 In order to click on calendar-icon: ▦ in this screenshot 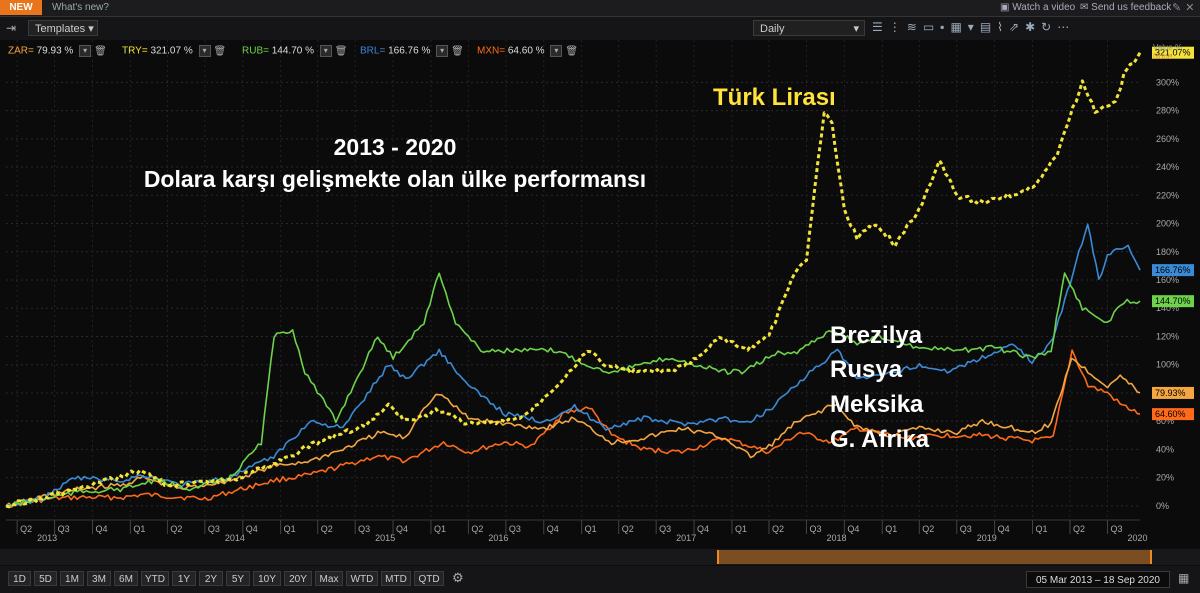, I will do `click(1184, 578)`.